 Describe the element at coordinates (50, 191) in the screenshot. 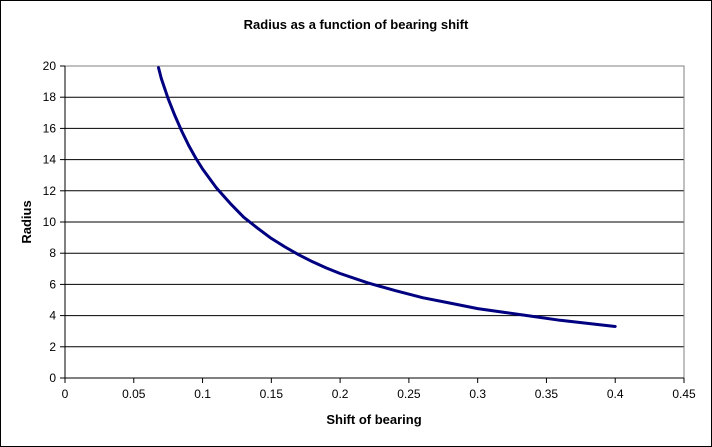

I see `y-tick-label: 12` at that location.